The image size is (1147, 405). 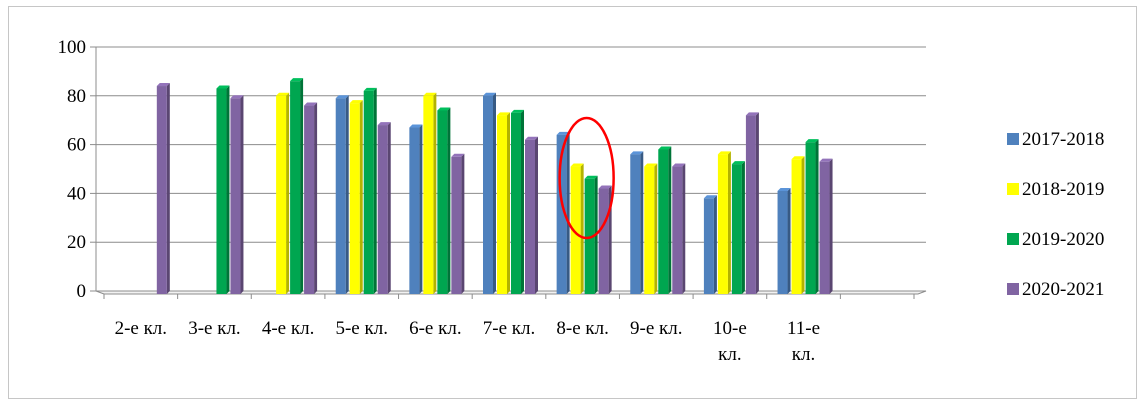 I want to click on highlight-ellipse, so click(x=586, y=178).